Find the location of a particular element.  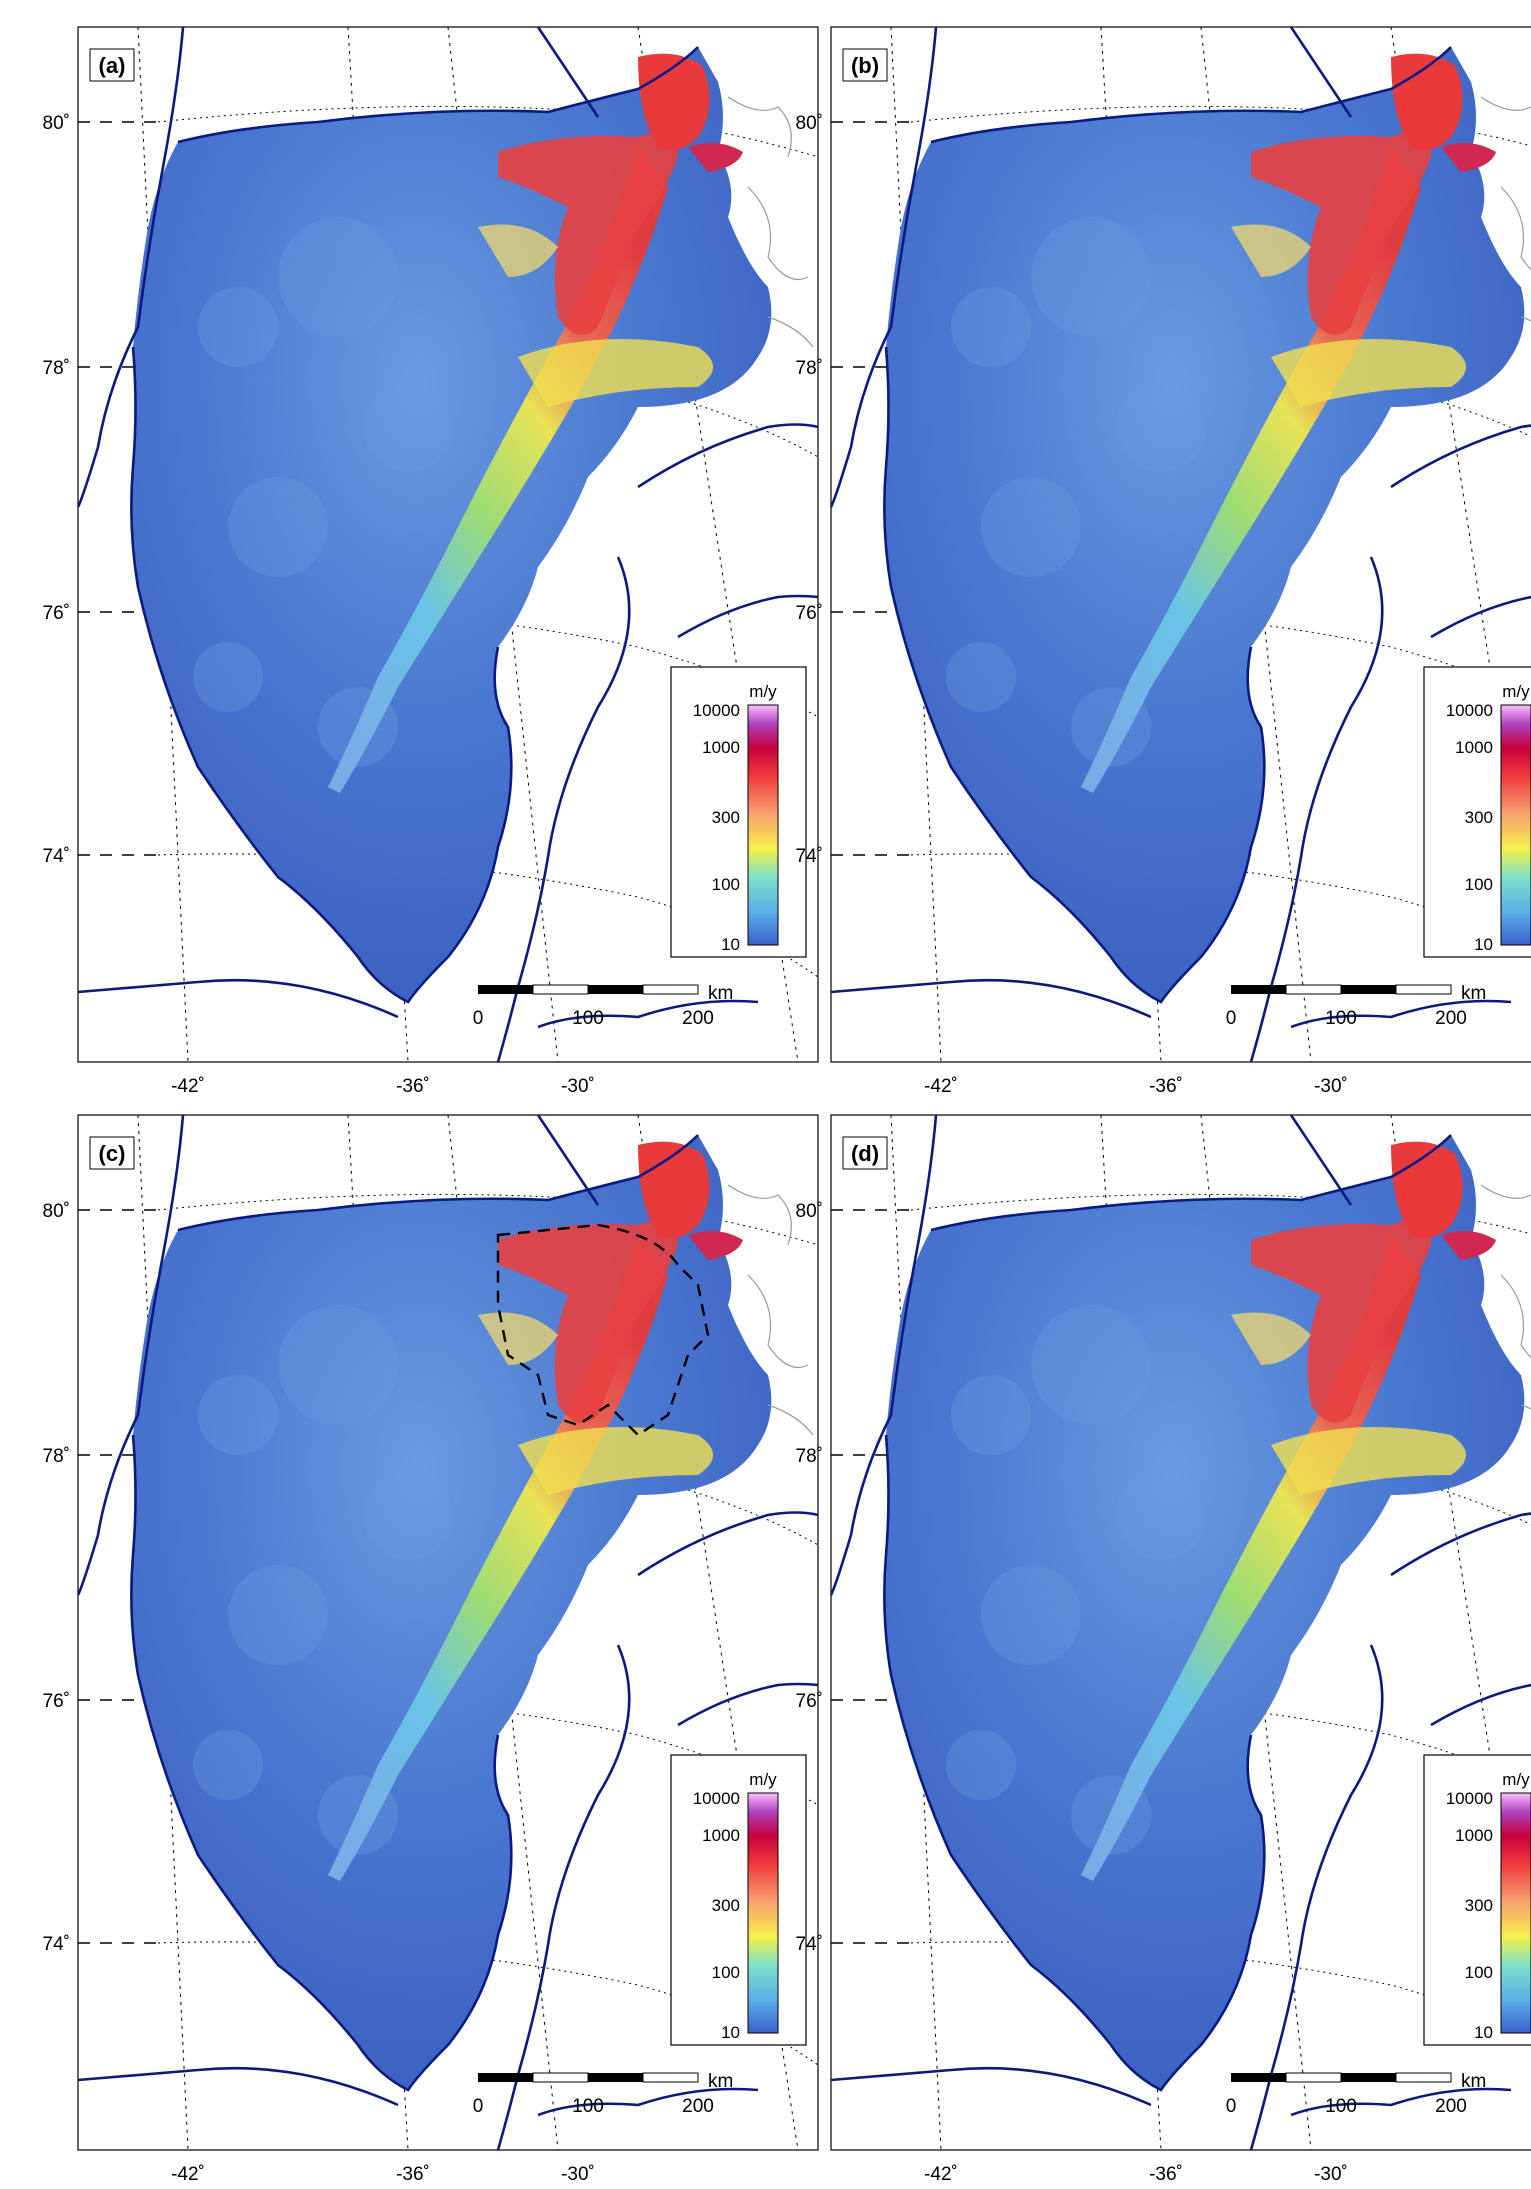

panel-label: (b) is located at coordinates (865, 65).